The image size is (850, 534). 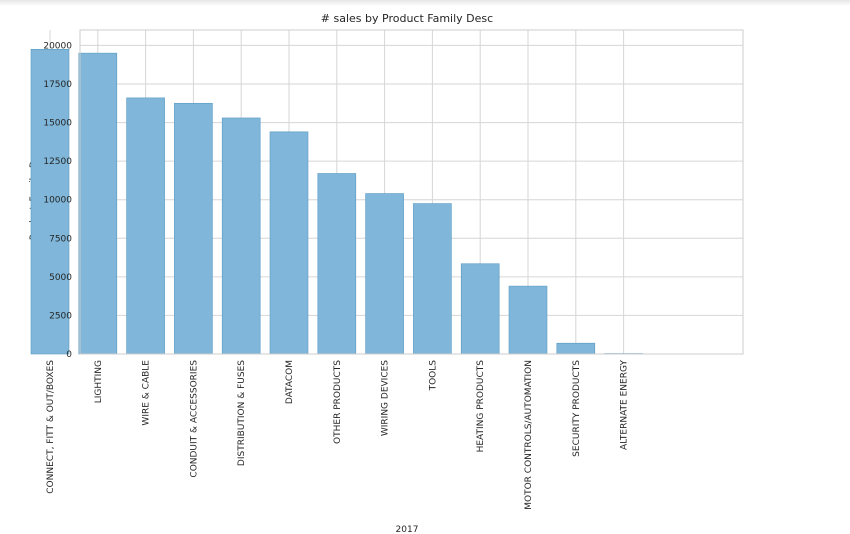 What do you see at coordinates (60, 278) in the screenshot?
I see `y-tick-label: 5000` at bounding box center [60, 278].